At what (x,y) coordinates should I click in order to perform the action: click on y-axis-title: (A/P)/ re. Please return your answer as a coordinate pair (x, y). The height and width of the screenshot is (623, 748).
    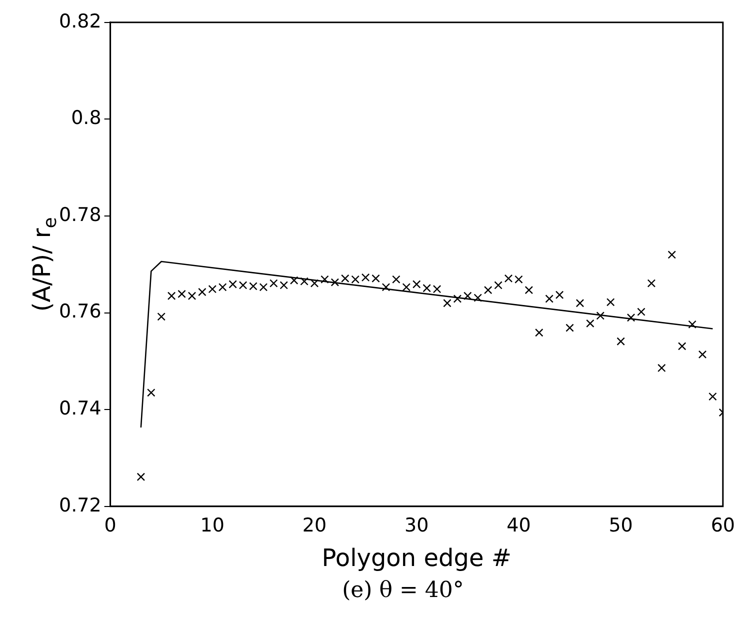
    Looking at the image, I should click on (44, 264).